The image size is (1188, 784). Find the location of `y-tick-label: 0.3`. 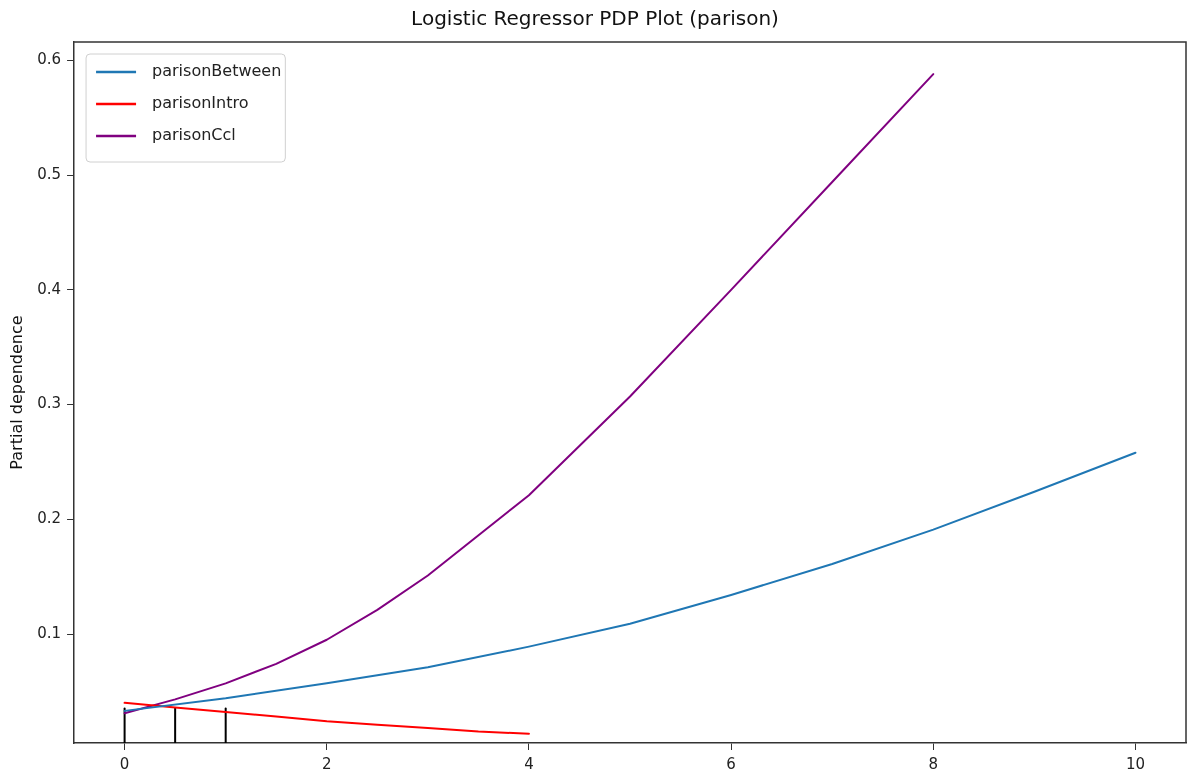

y-tick-label: 0.3 is located at coordinates (49, 403).